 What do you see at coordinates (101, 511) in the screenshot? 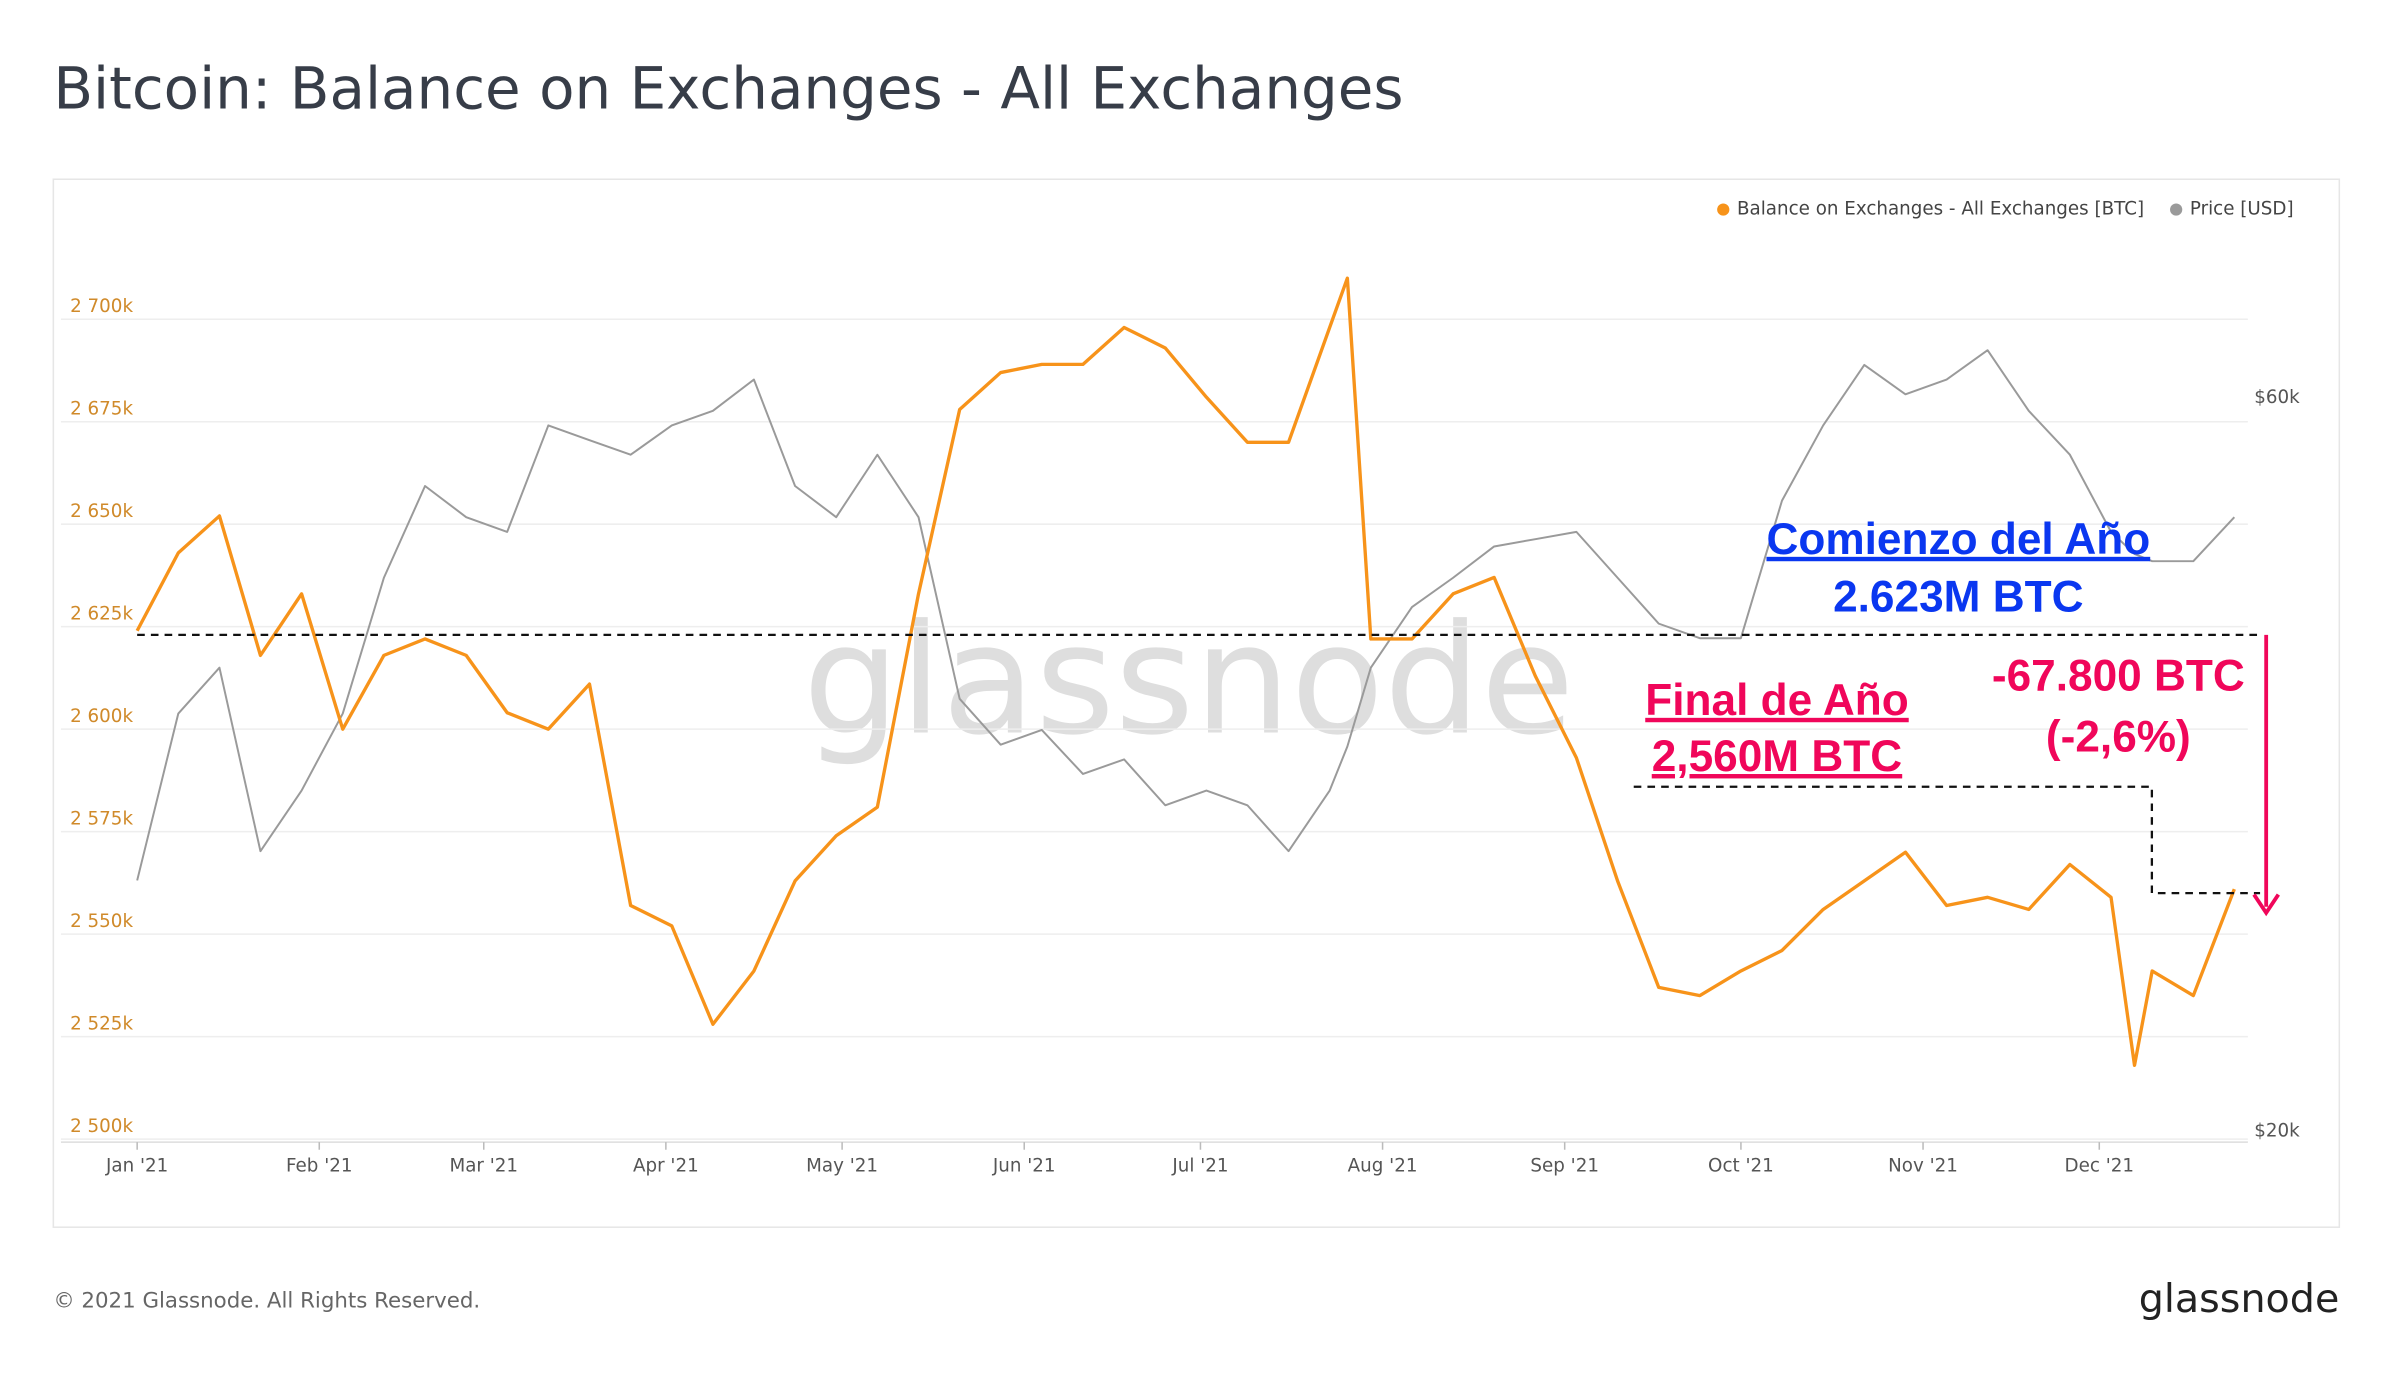
I see `y-tick-label: 2 650k` at bounding box center [101, 511].